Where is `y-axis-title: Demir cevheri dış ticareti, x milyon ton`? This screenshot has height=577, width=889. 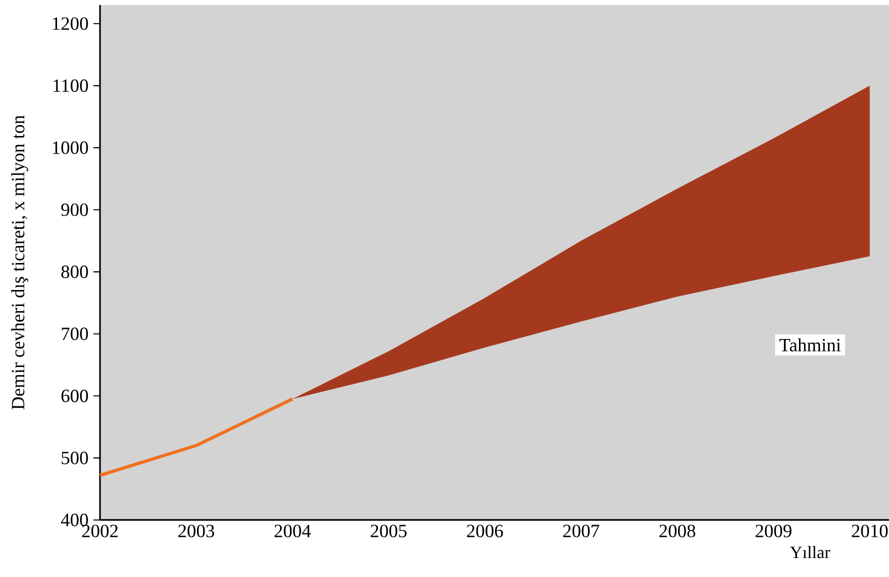 y-axis-title: Demir cevheri dış ticareti, x milyon ton is located at coordinates (19, 262).